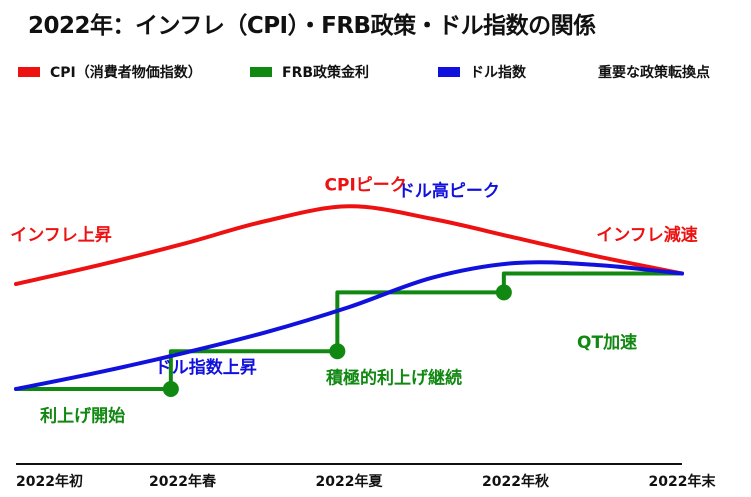  I want to click on chart-title: 2022年：インフレ（CPI）・FRB政策・ドル指数の関係, so click(312, 26).